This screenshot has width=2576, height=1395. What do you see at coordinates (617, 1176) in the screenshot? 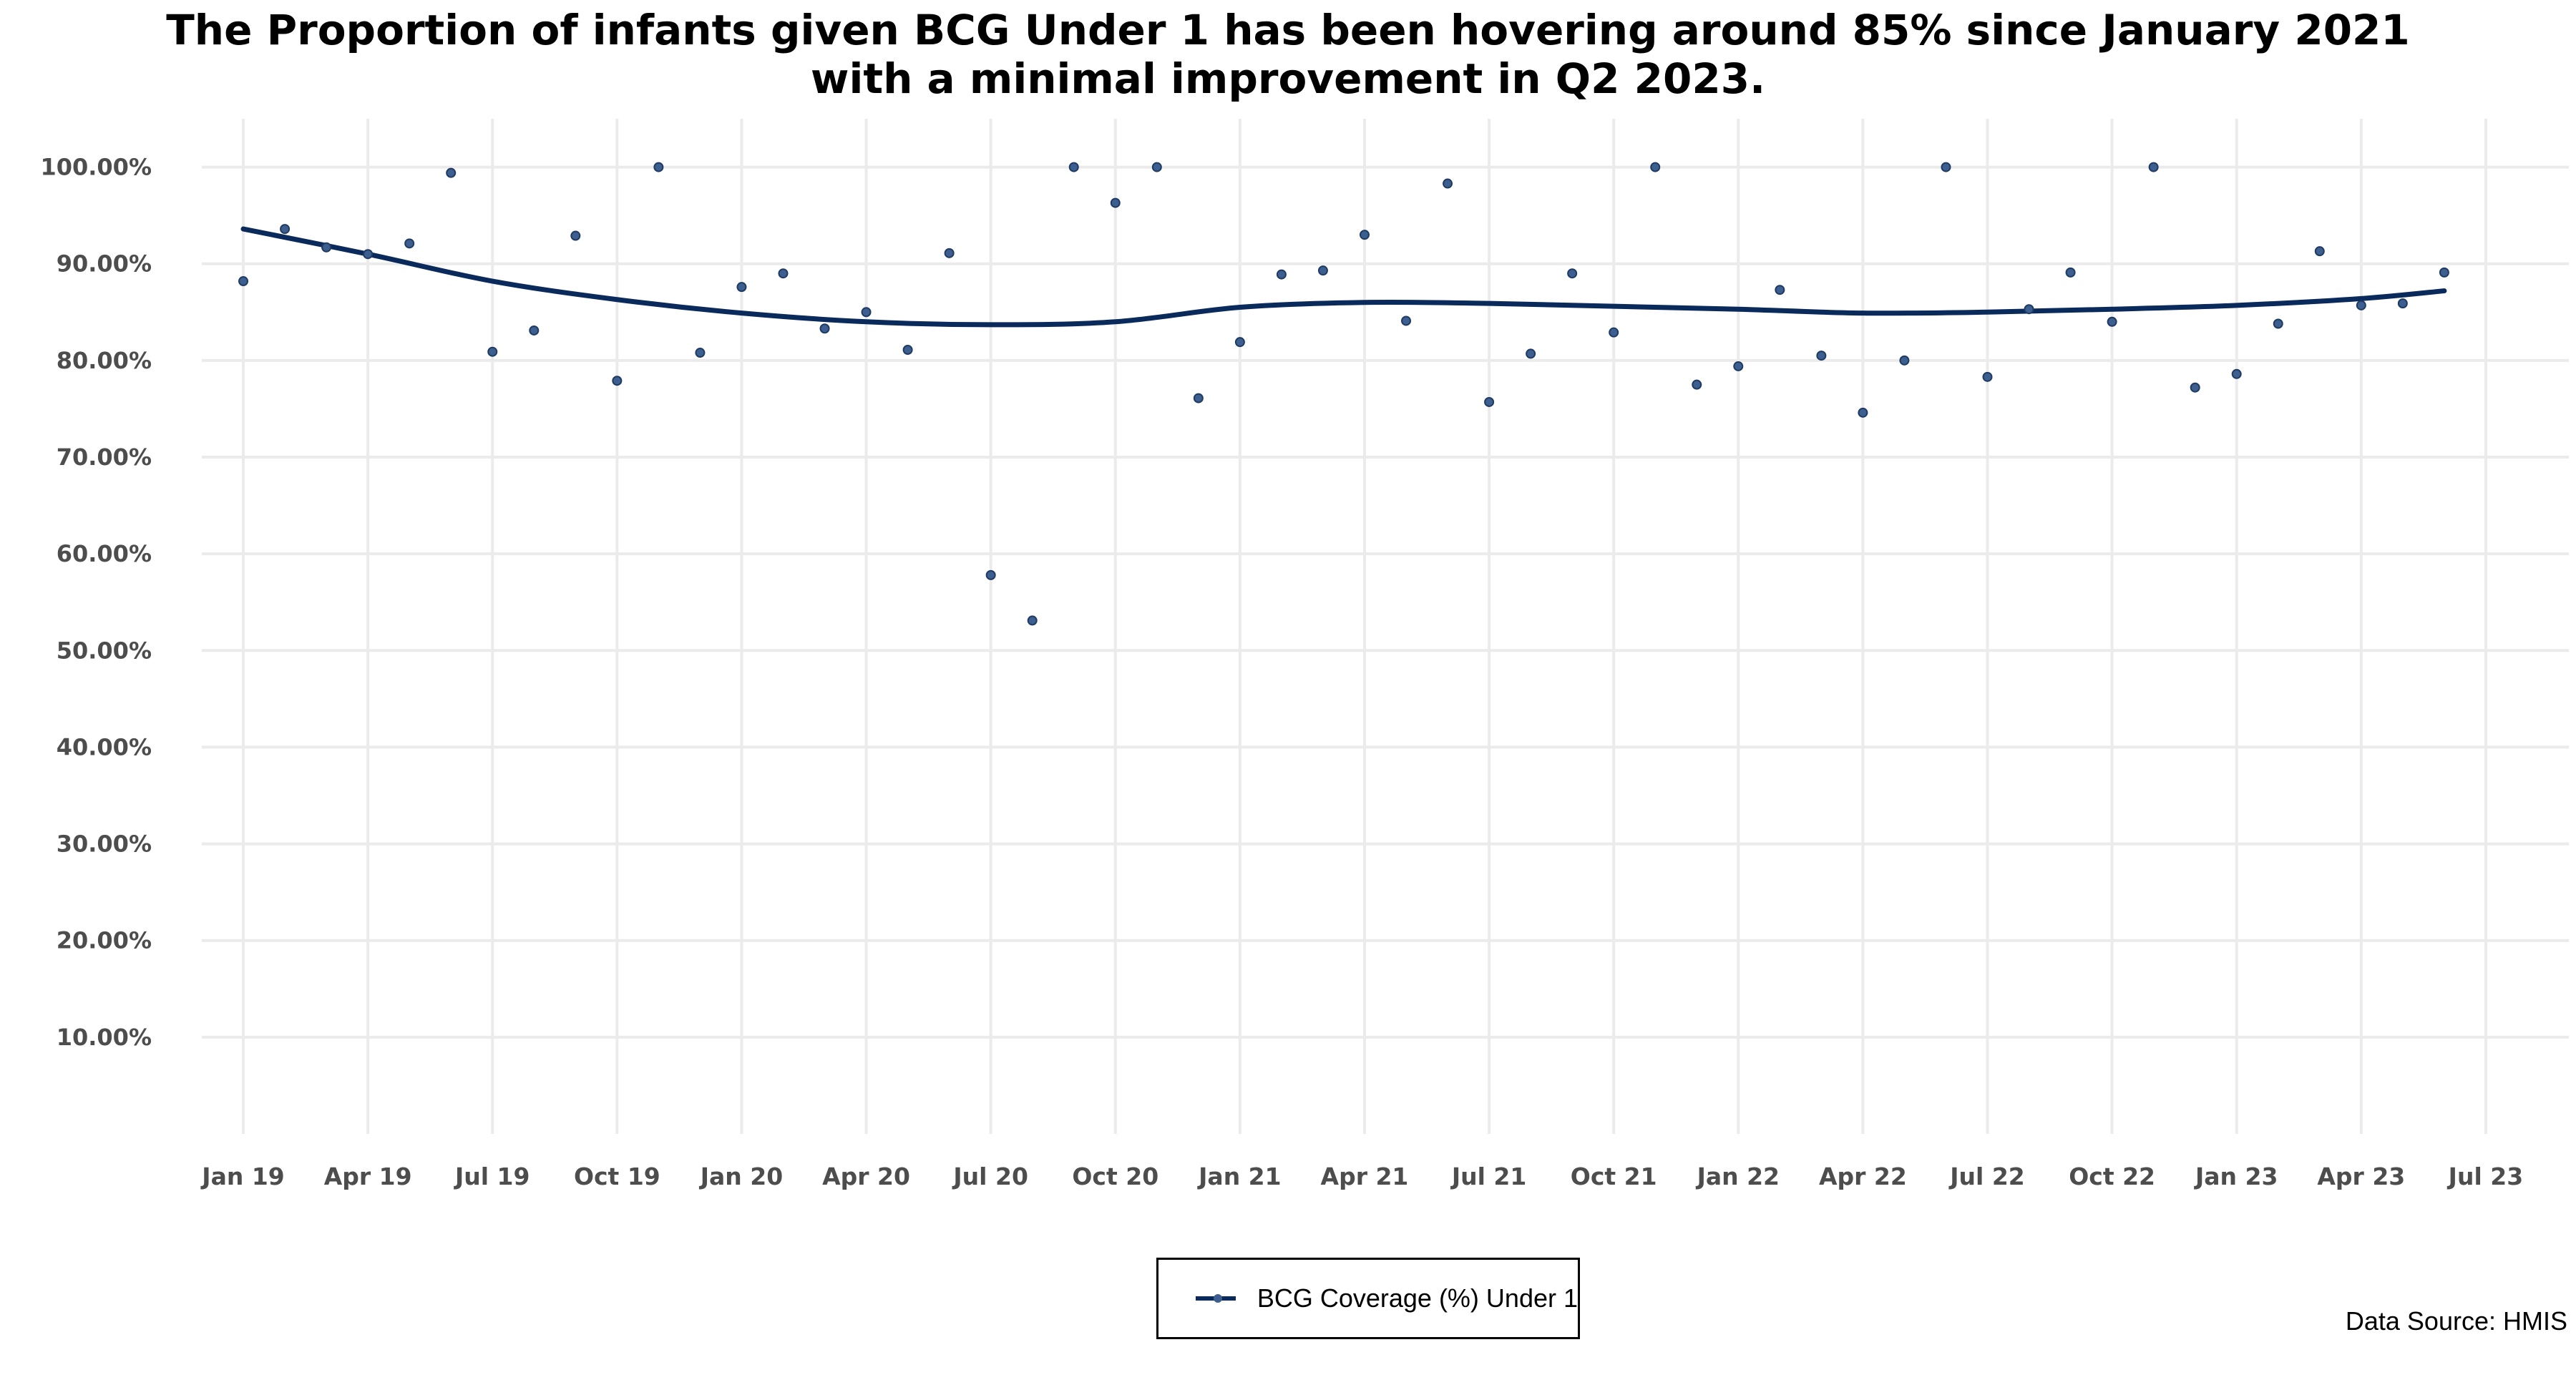
I see `x-tick-label: Oct 19` at bounding box center [617, 1176].